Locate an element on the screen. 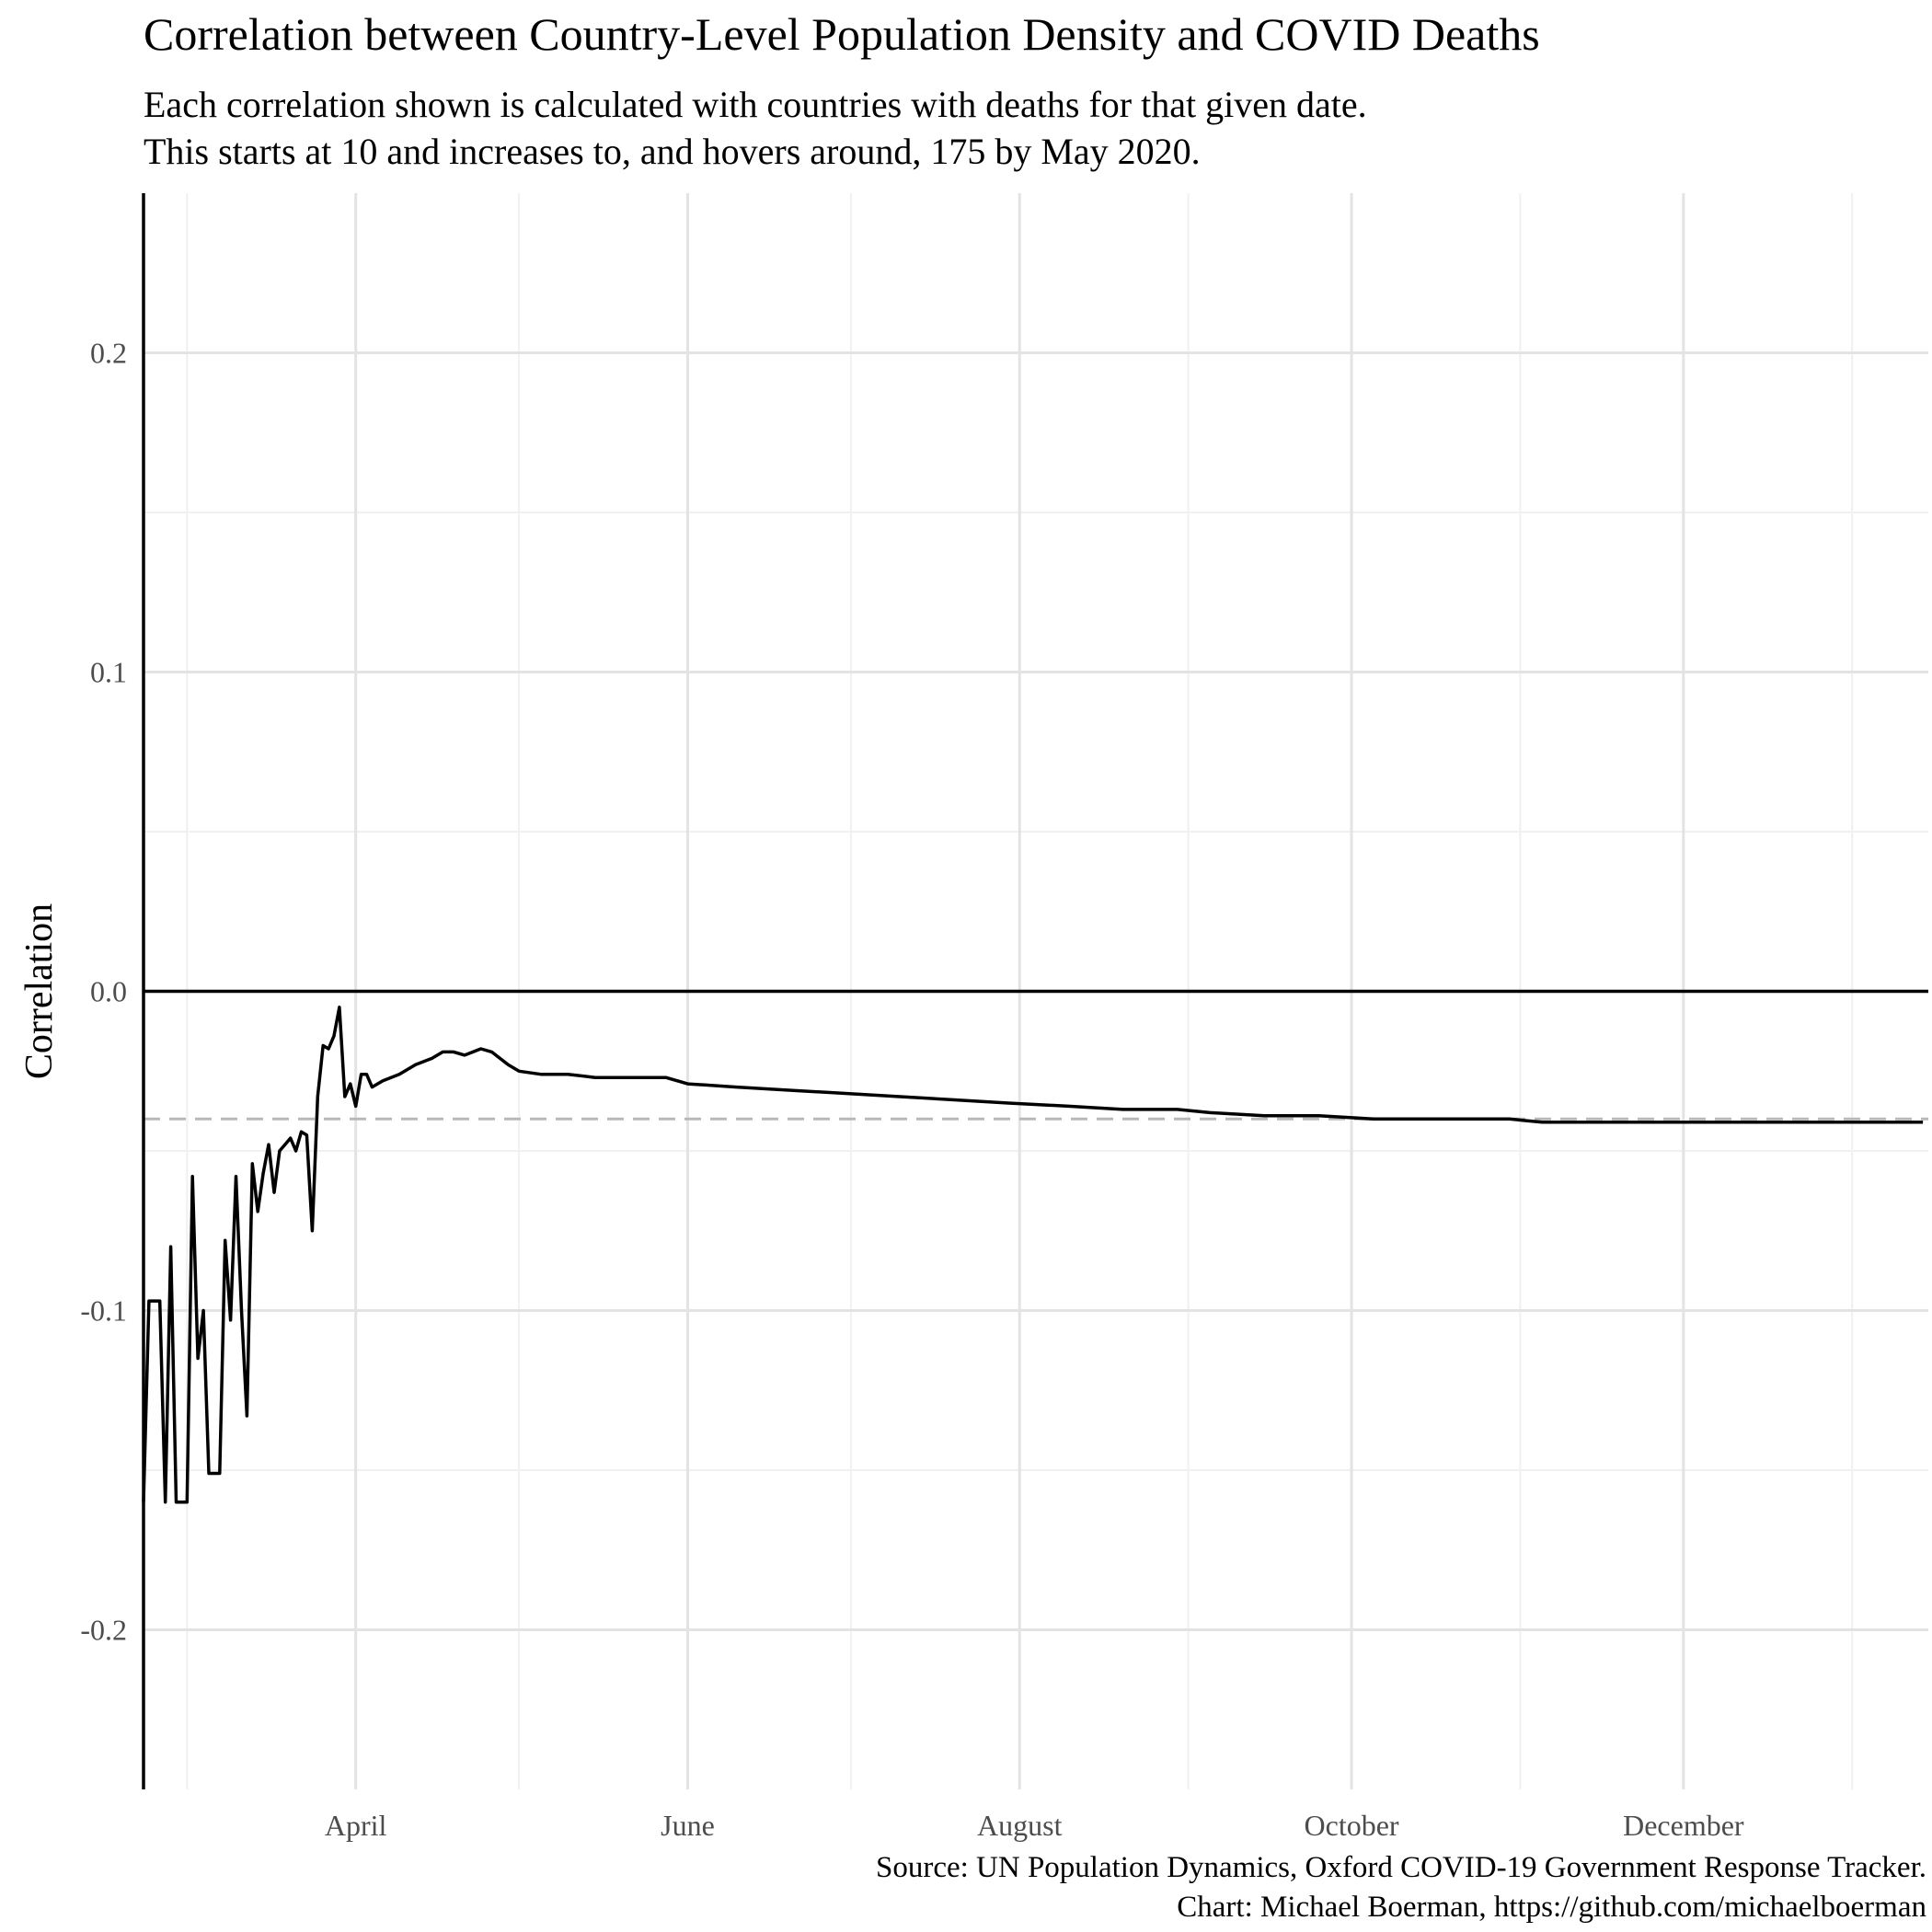 This screenshot has width=1932, height=1932. y-tick-label: -0.2 is located at coordinates (103, 1630).